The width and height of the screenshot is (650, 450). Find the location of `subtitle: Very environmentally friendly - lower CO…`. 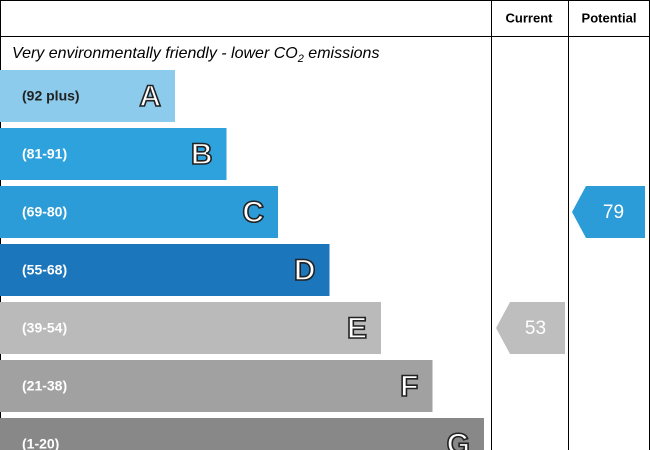

subtitle: Very environmentally friendly - lower CO… is located at coordinates (195, 55).